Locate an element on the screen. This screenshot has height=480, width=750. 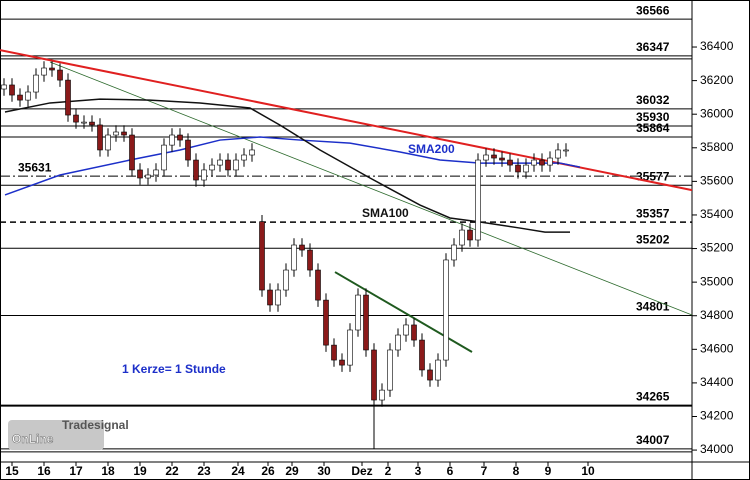
level-label: 36347 is located at coordinates (653, 47).